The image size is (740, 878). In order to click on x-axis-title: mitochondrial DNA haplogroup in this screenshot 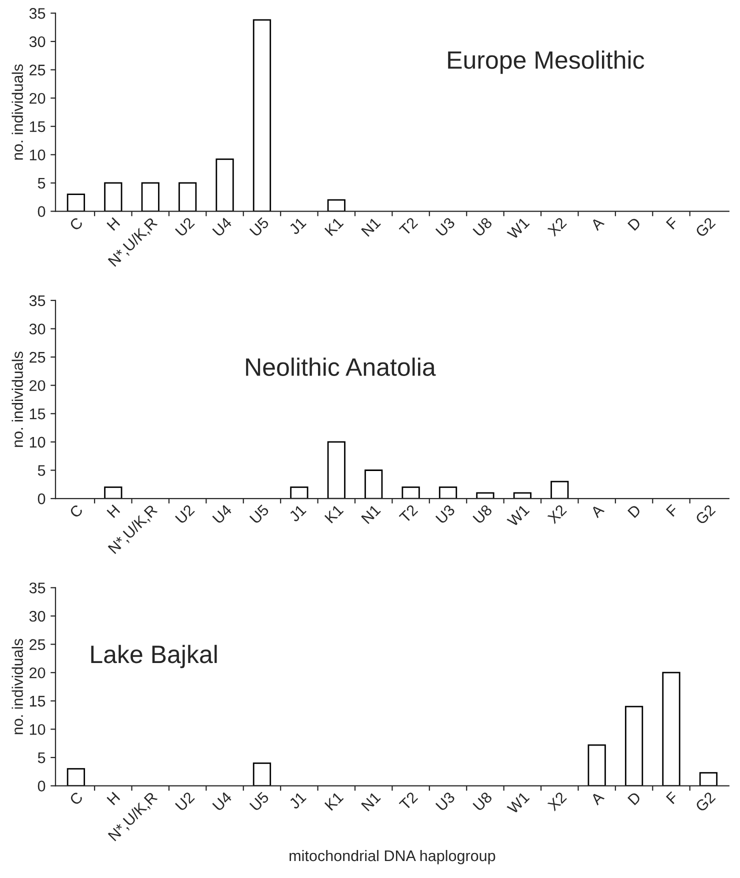, I will do `click(393, 857)`.